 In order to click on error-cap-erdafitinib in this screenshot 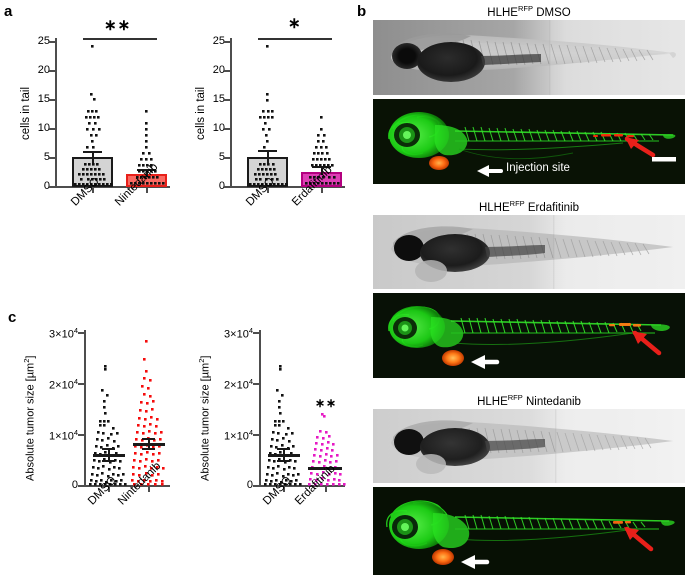, I will do `click(321, 167)`.